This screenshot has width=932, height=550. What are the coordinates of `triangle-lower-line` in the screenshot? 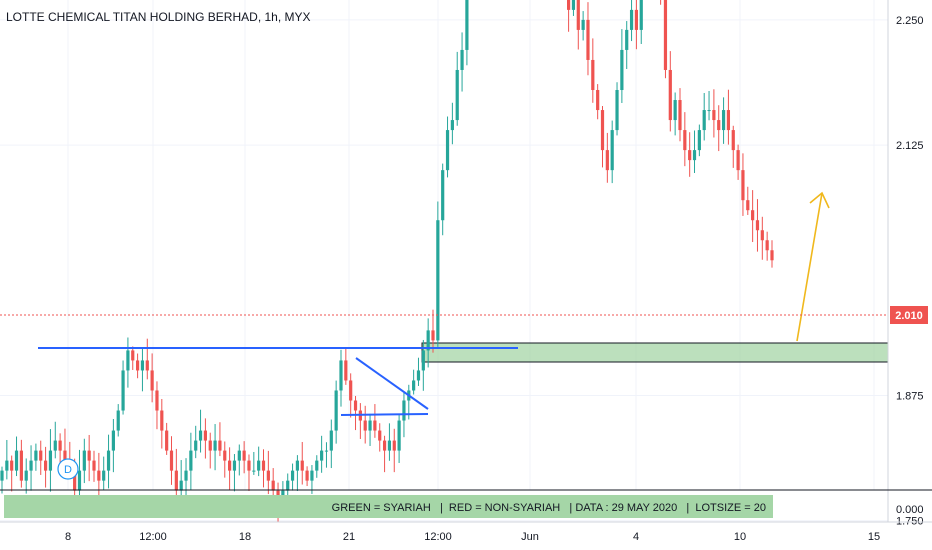 It's located at (384, 414).